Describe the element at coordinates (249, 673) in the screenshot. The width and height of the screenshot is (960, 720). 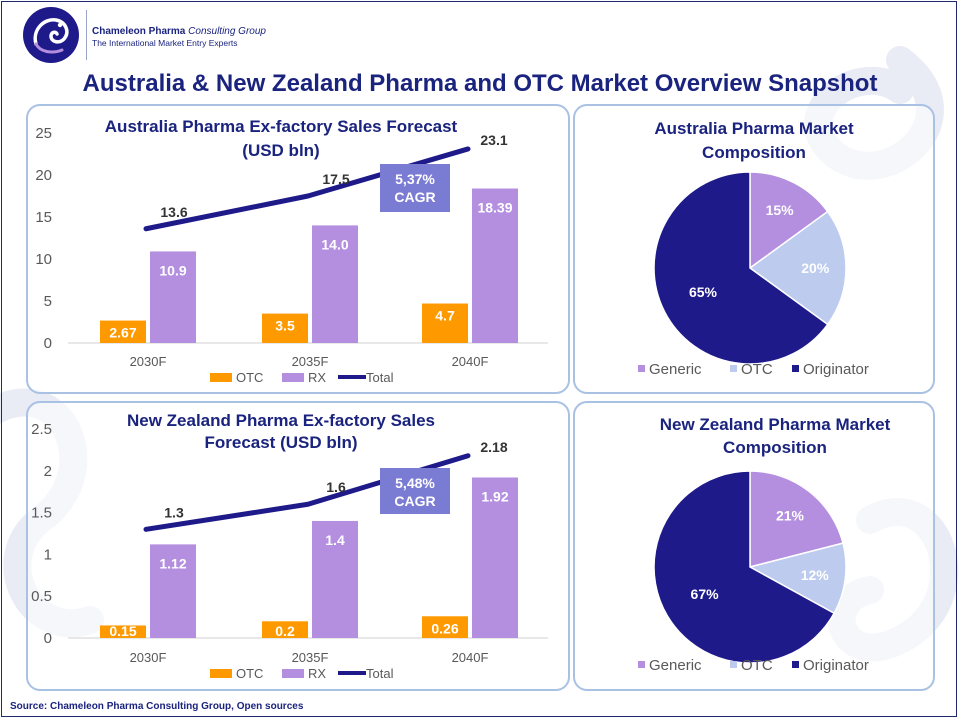
I see `nz-forecast-legend-otc-label: OTC` at that location.